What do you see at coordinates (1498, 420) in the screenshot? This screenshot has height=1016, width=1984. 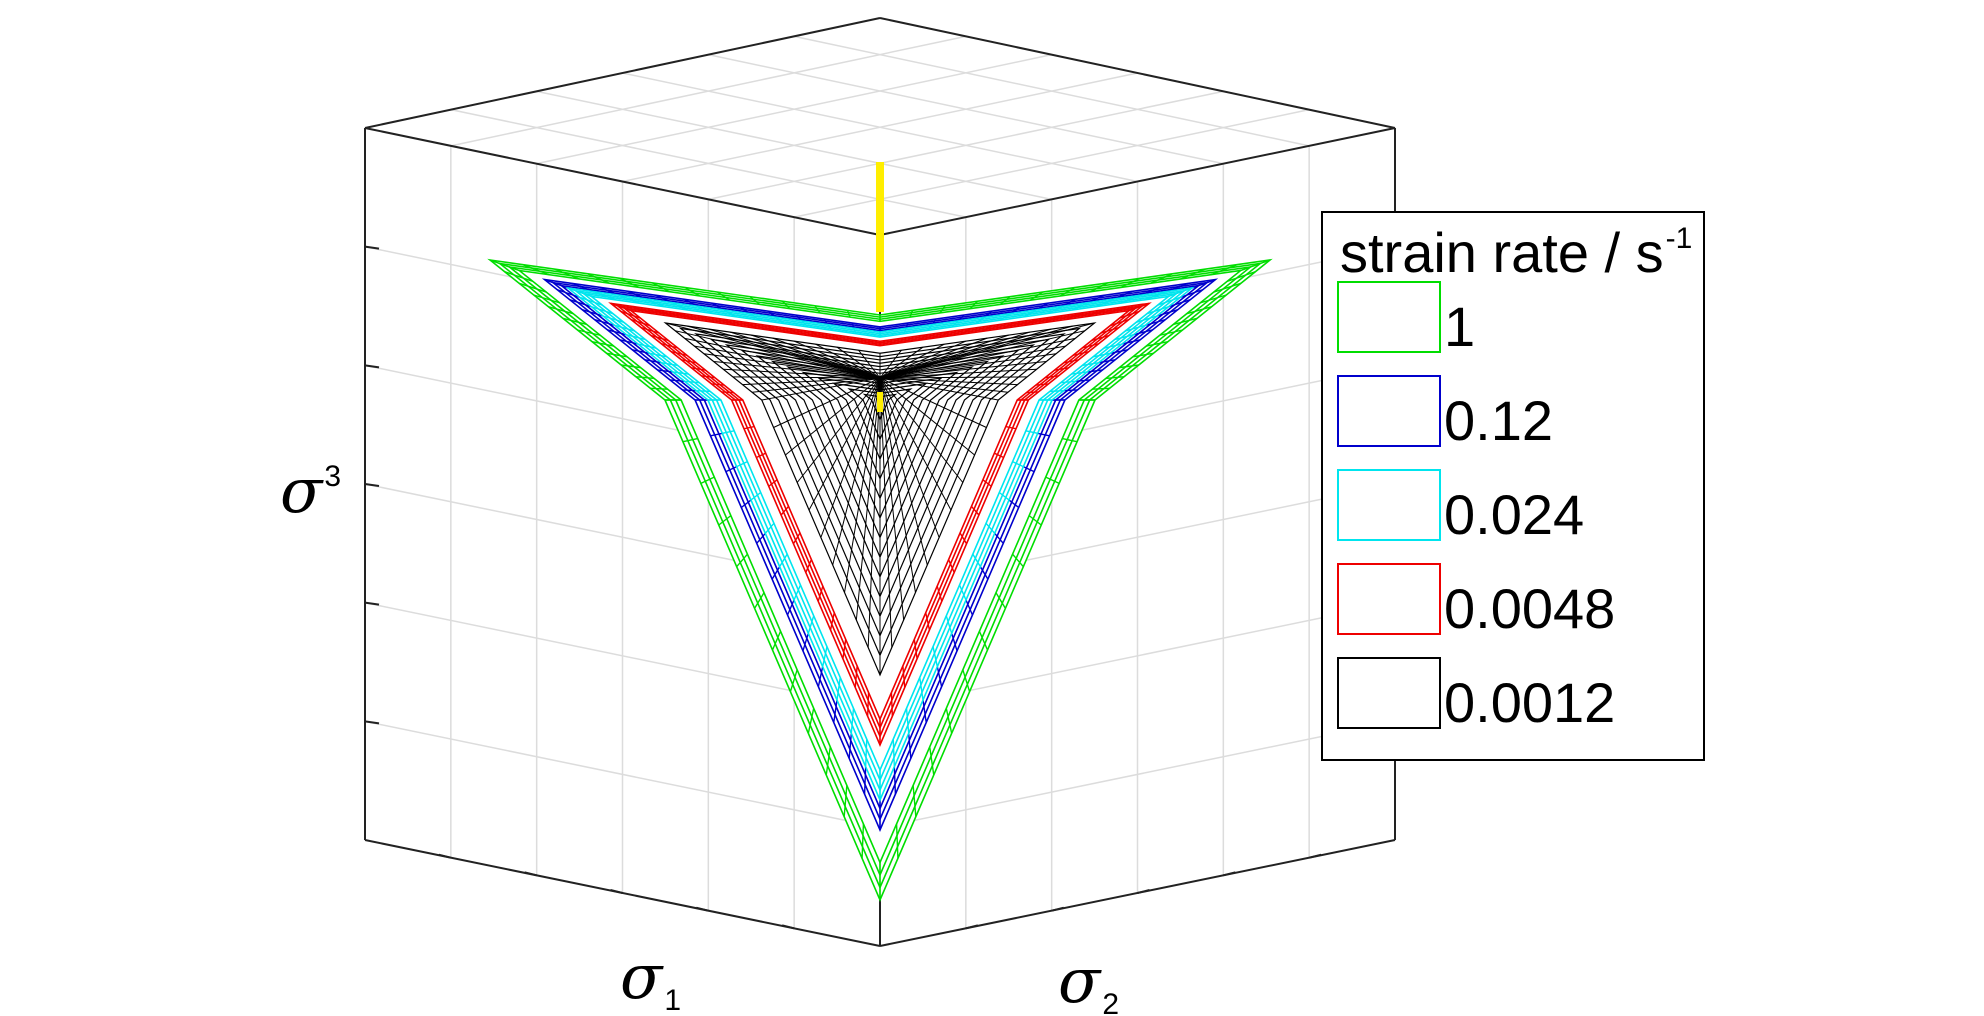 I see `legend-label: 0.12` at bounding box center [1498, 420].